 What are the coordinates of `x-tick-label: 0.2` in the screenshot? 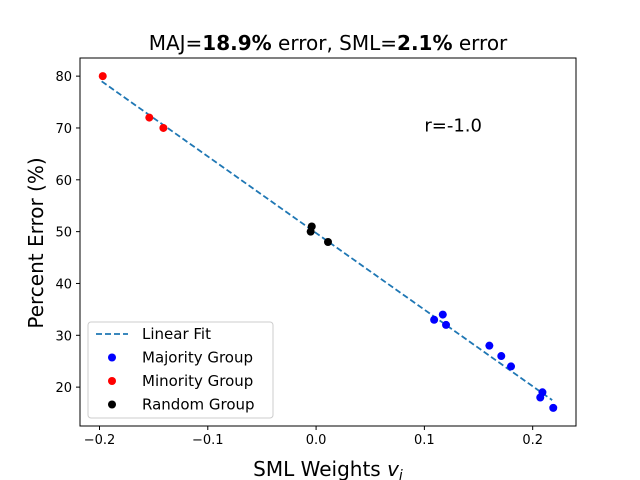 It's located at (532, 440).